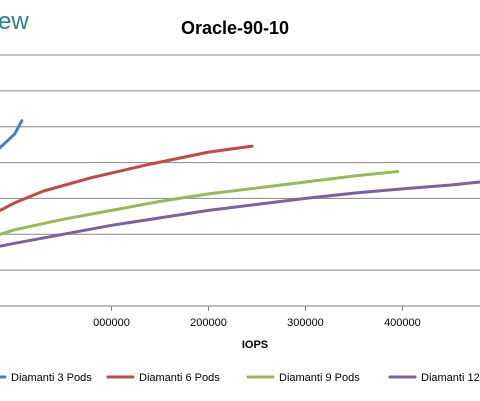 This screenshot has height=401, width=480. Describe the element at coordinates (450, 378) in the screenshot. I see `legend-label-4: Diamanti 12` at that location.